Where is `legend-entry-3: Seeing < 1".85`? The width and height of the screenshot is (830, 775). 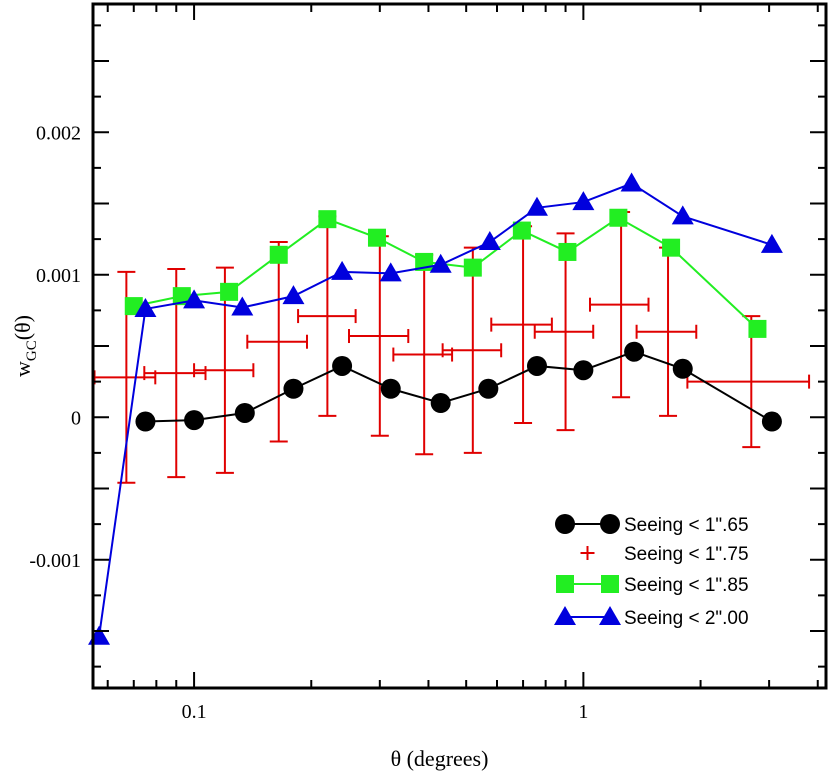 legend-entry-3: Seeing < 1".85 is located at coordinates (652, 585).